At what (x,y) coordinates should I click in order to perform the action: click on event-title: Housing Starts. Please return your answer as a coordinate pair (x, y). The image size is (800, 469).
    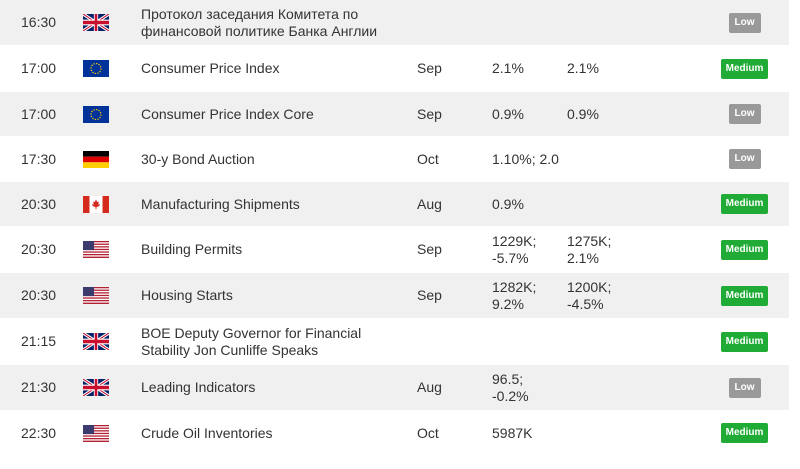
    Looking at the image, I should click on (187, 295).